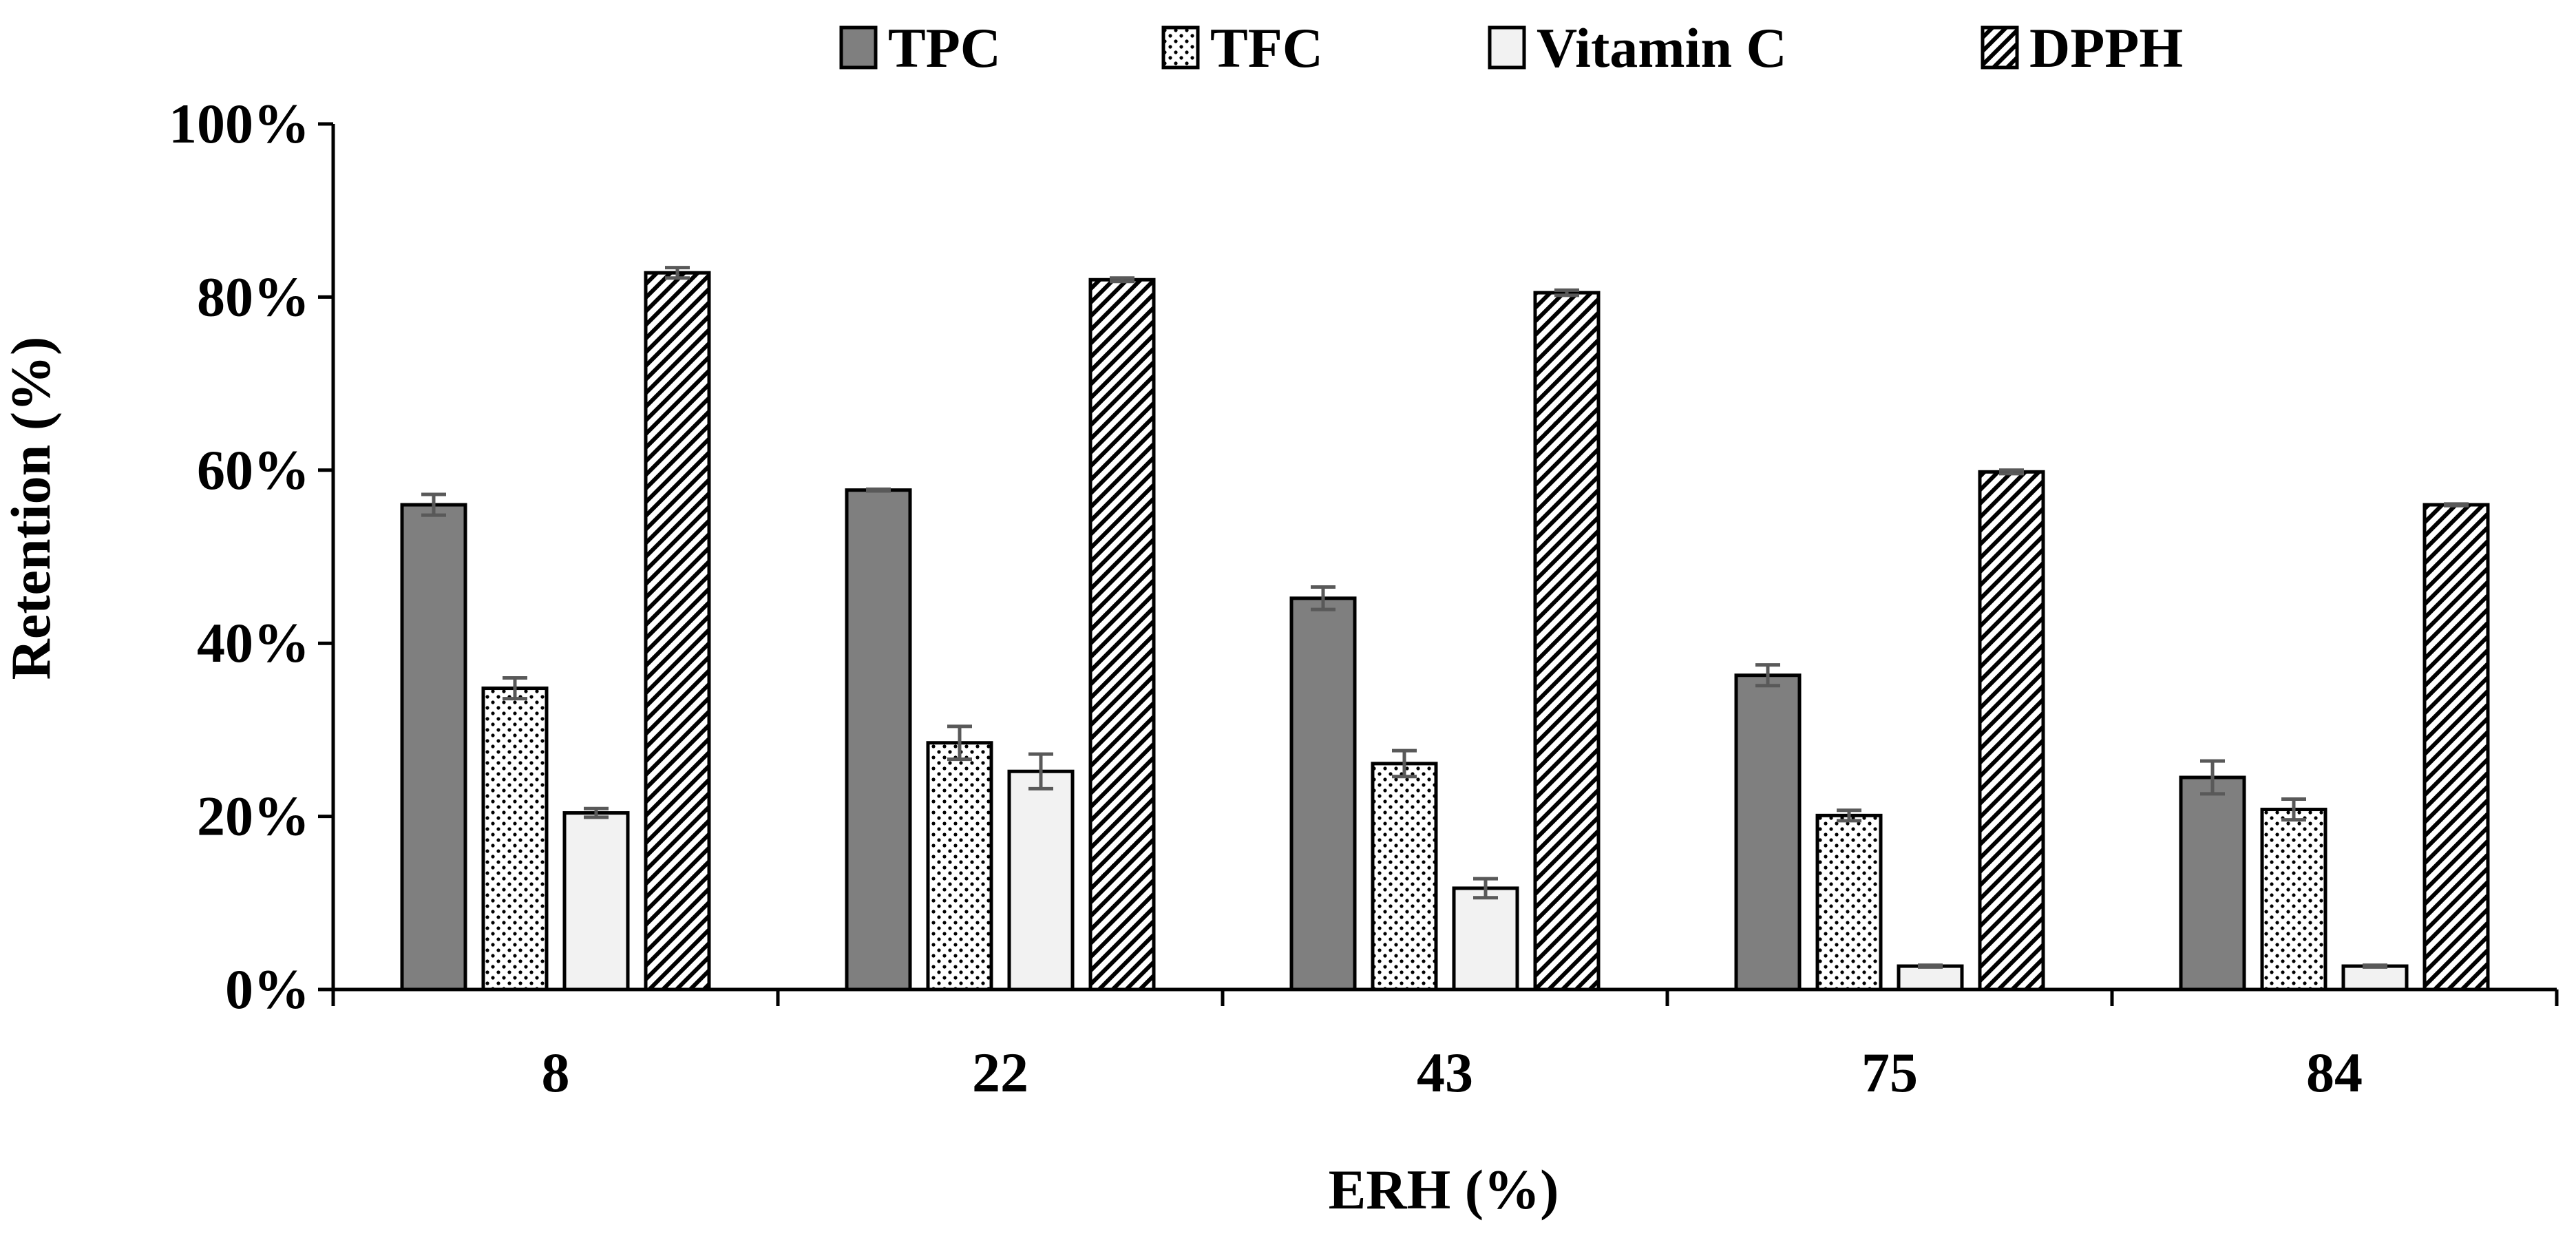 Image resolution: width=2576 pixels, height=1236 pixels. I want to click on legend-item: DPPH, so click(2082, 48).